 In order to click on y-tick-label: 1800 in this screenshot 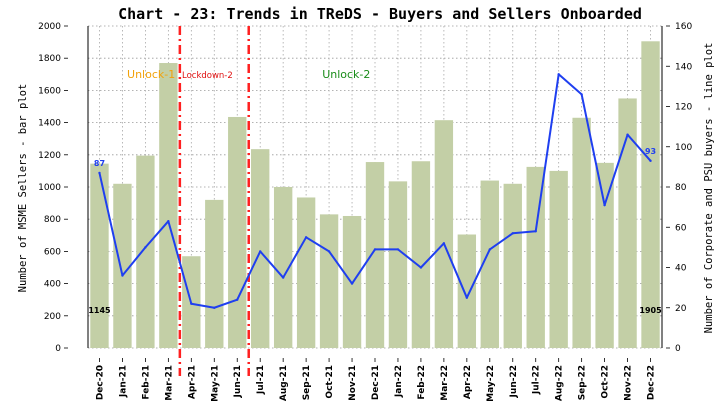, I will do `click(49, 59)`.